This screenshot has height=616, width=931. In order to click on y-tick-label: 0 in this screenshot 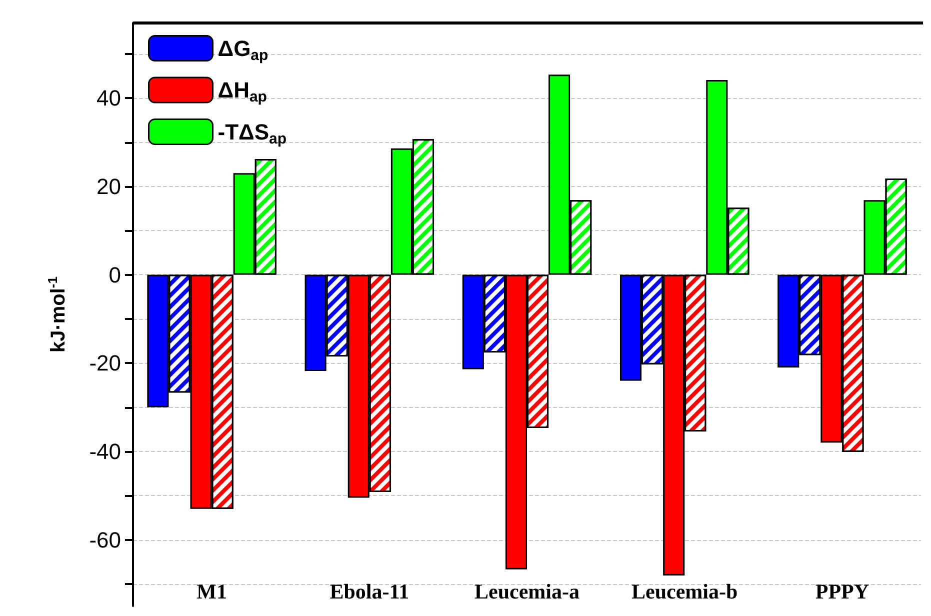, I will do `click(114, 275)`.